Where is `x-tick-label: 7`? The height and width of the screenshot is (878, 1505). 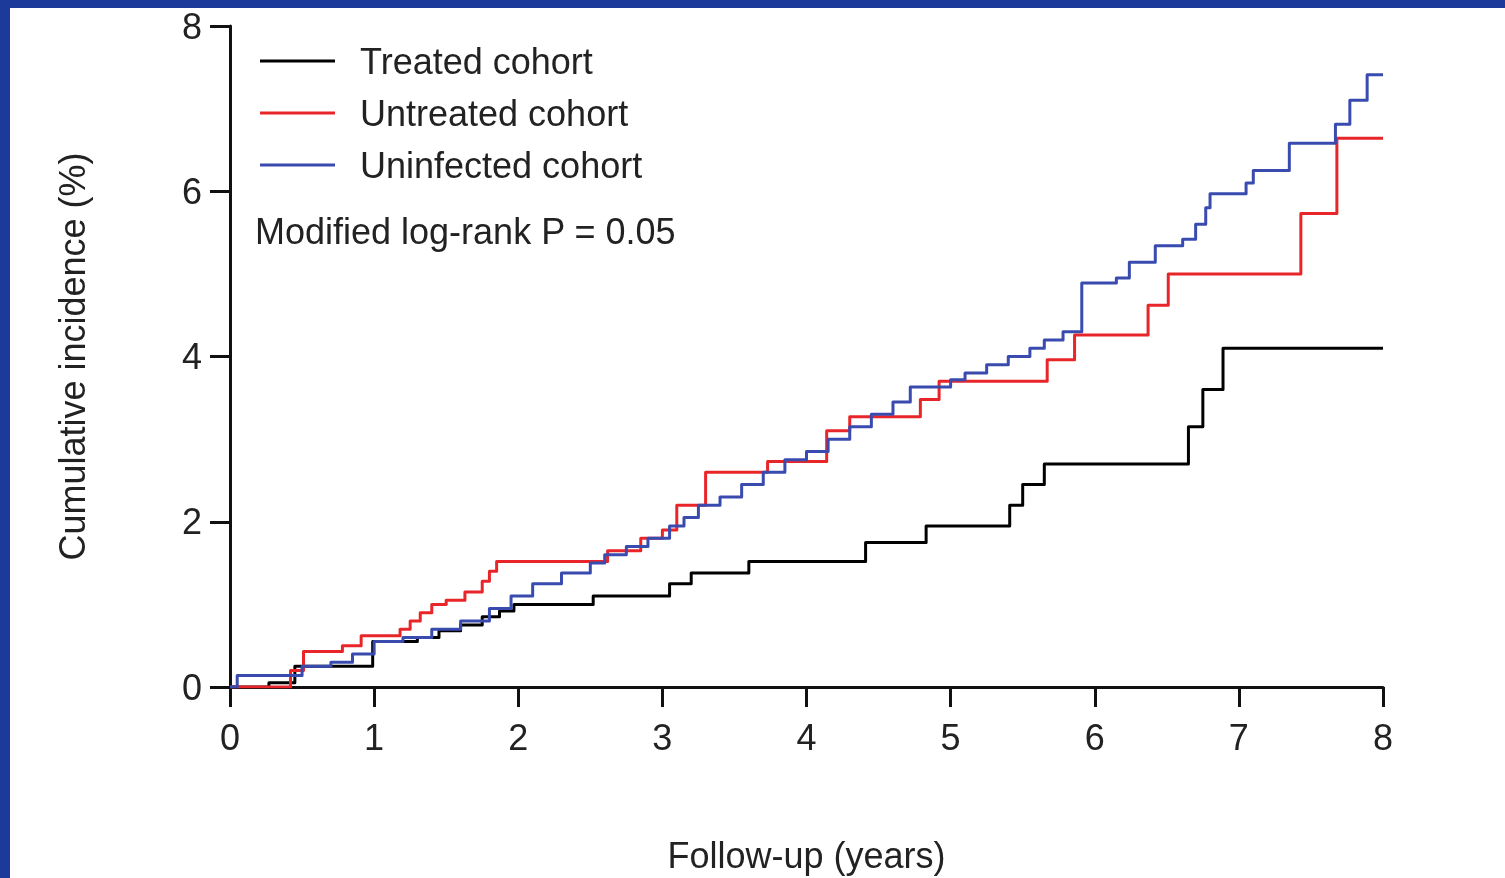 x-tick-label: 7 is located at coordinates (1238, 737).